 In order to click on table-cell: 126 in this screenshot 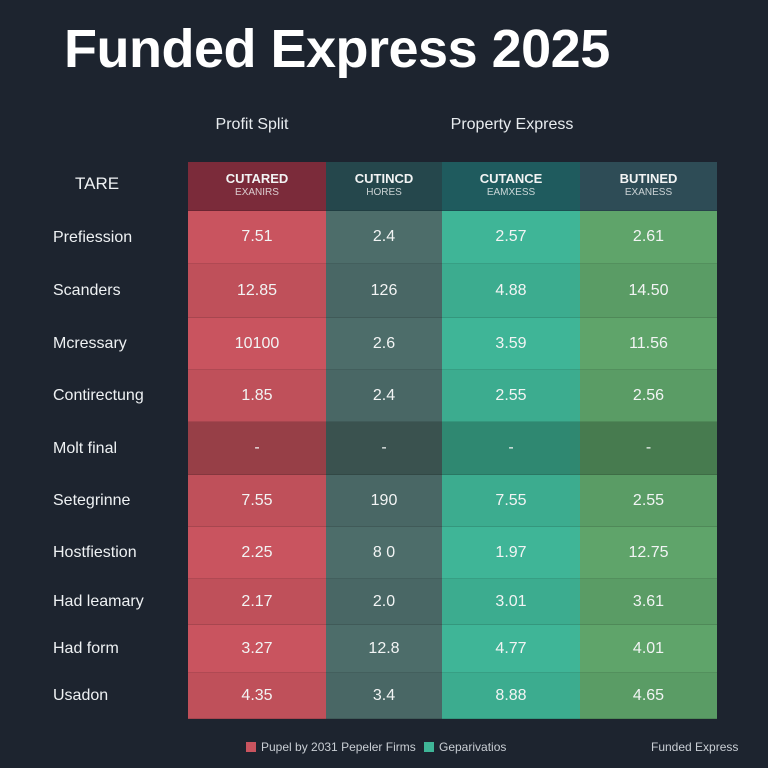, I will do `click(384, 291)`.